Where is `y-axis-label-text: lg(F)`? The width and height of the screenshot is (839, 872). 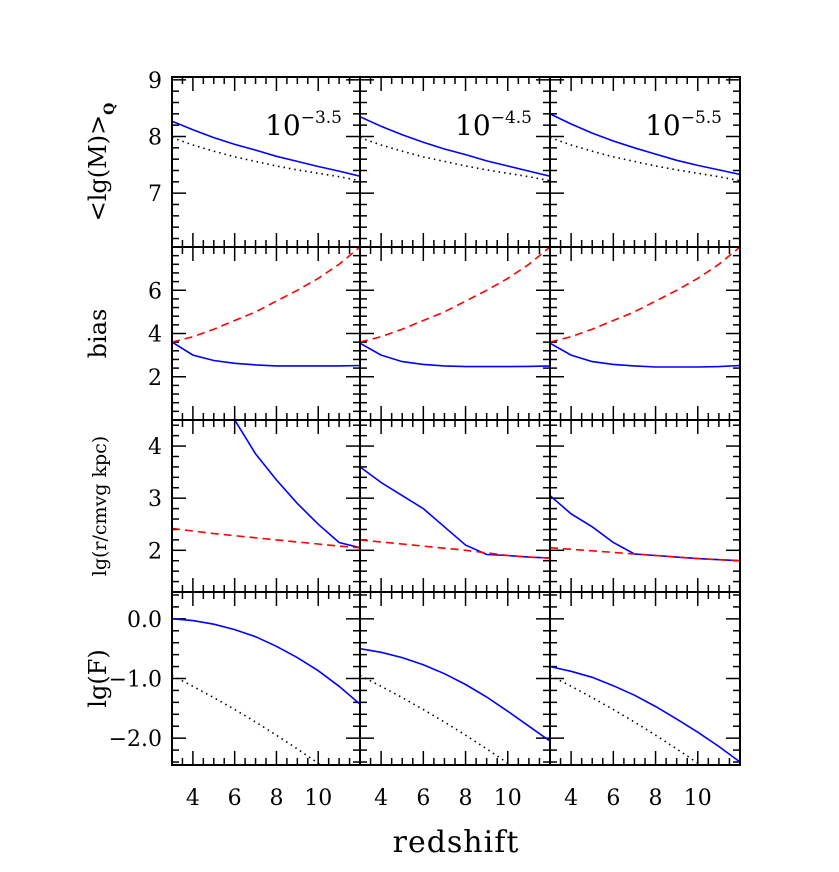 y-axis-label-text: lg(F) is located at coordinates (98, 678).